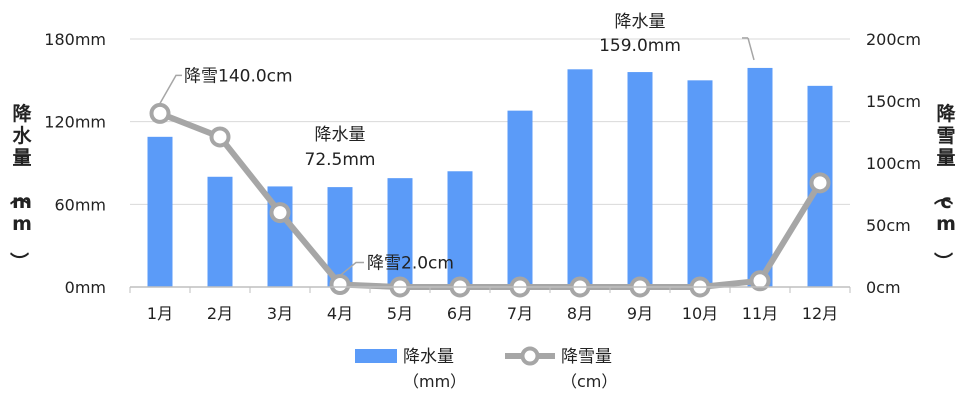 Image resolution: width=961 pixels, height=394 pixels. What do you see at coordinates (75, 163) in the screenshot?
I see `left-axis: 0mm 60mm 120mm 180mm` at bounding box center [75, 163].